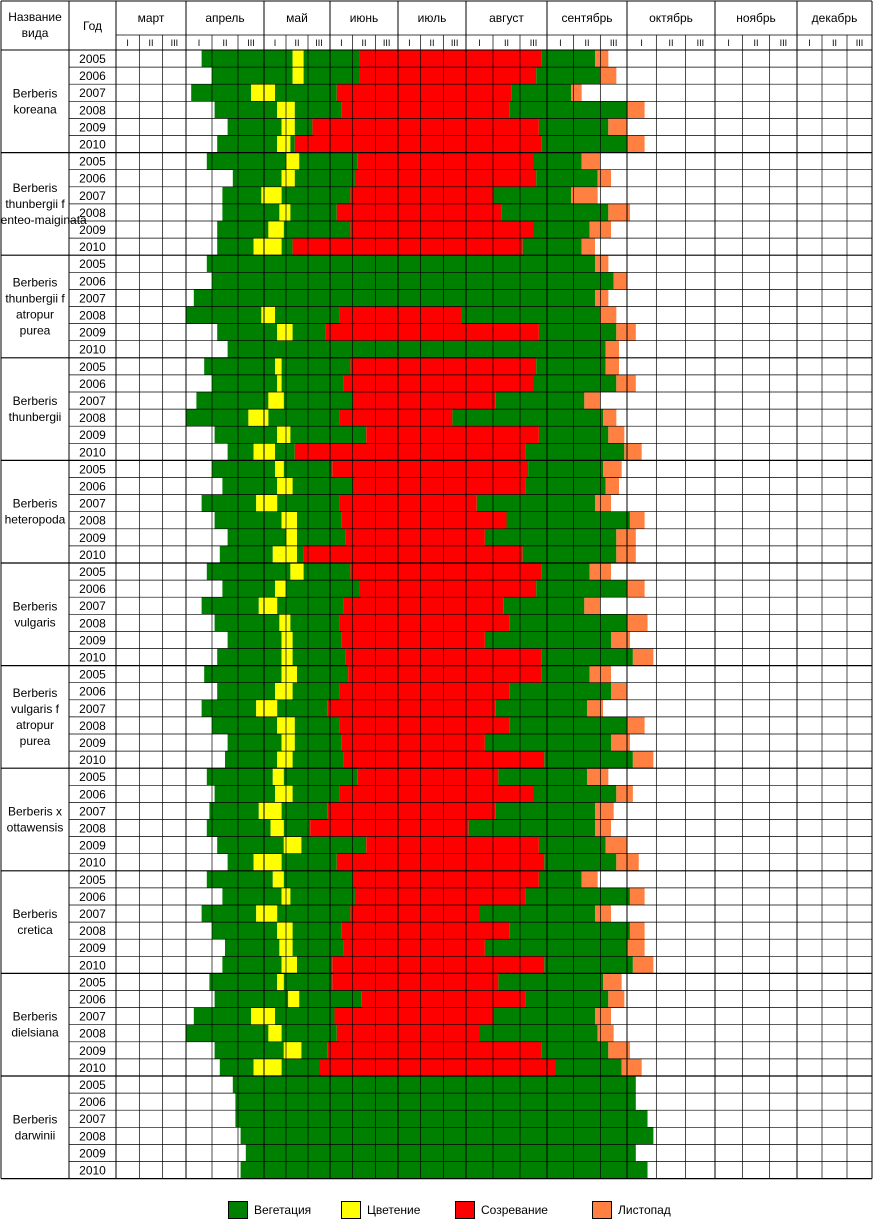 The width and height of the screenshot is (873, 1230). Describe the element at coordinates (35, 204) in the screenshot. I see `species-name-line: thunbergii f` at that location.